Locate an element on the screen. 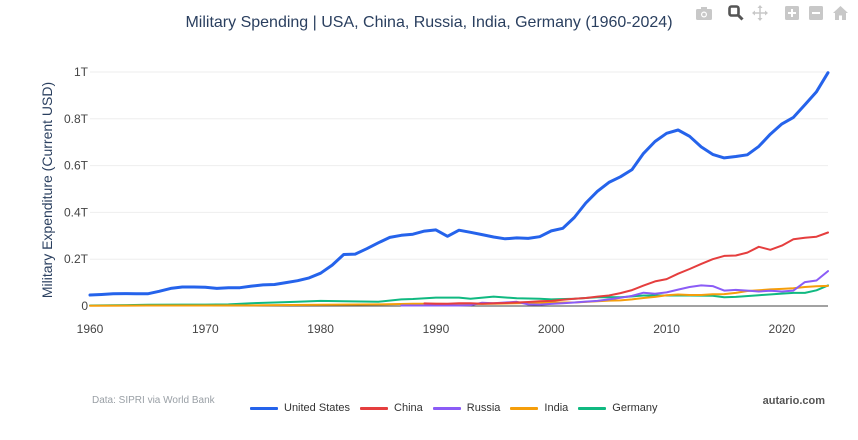  brand-link: autario.com is located at coordinates (793, 401).